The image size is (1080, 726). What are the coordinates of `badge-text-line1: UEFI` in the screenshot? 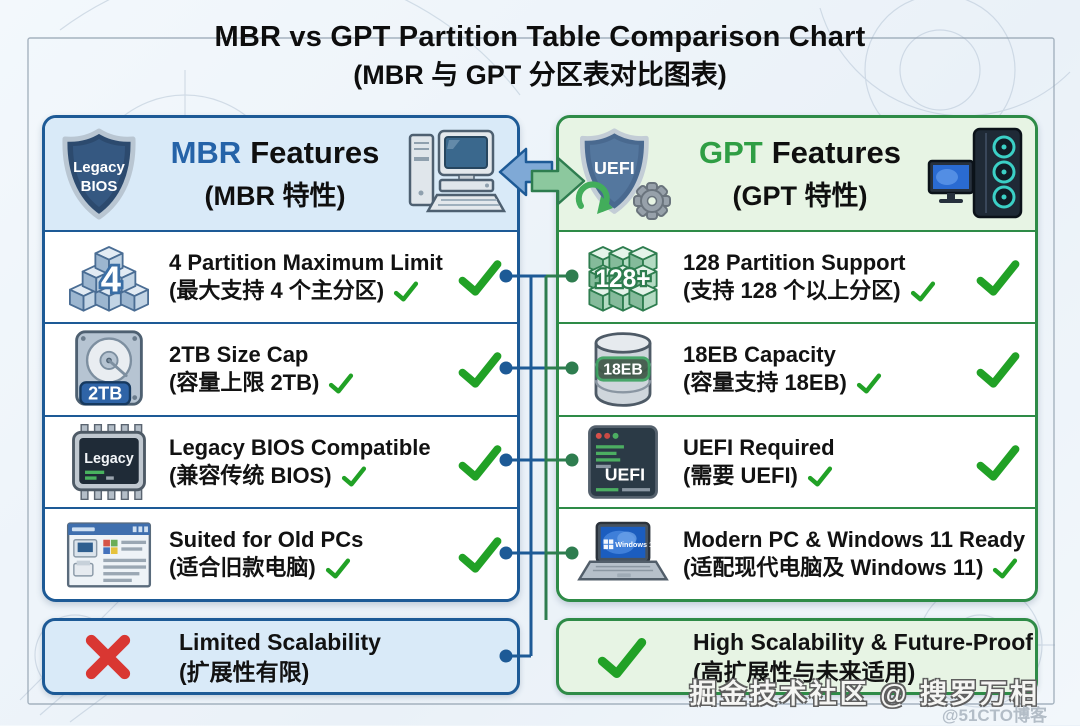 It's located at (614, 168).